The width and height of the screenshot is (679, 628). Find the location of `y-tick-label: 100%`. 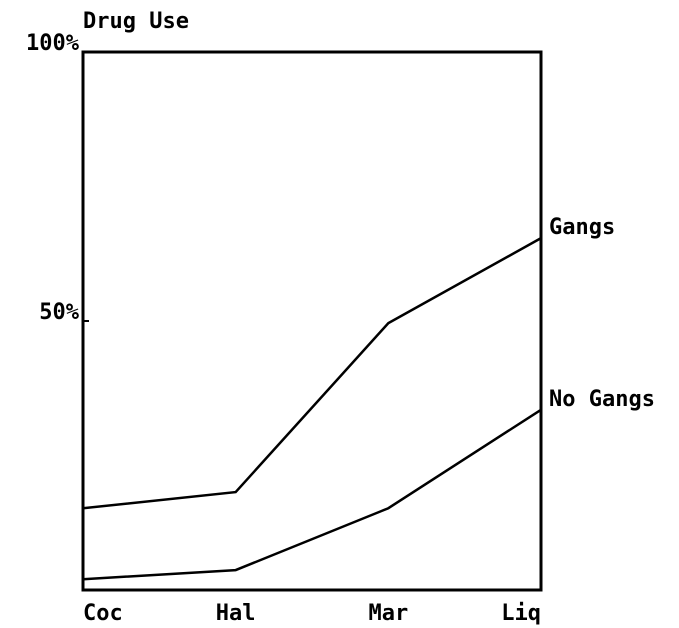

y-tick-label: 100% is located at coordinates (53, 43).